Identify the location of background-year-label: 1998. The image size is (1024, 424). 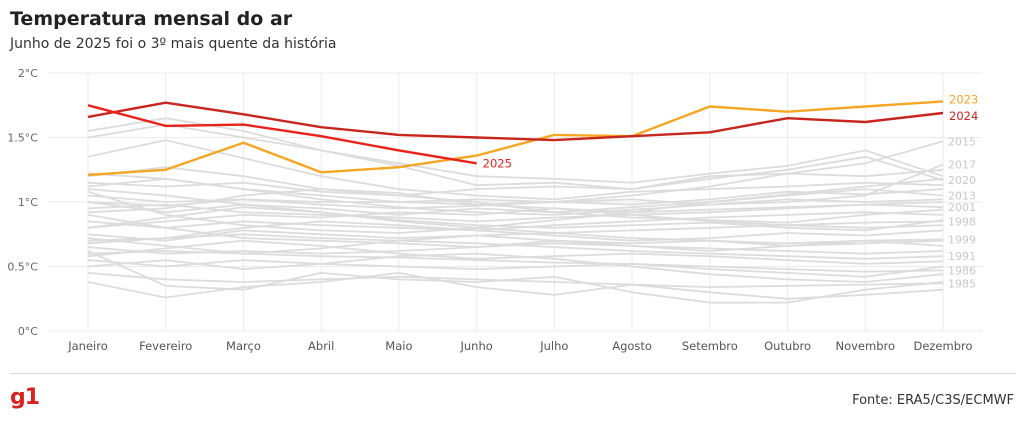
(962, 221).